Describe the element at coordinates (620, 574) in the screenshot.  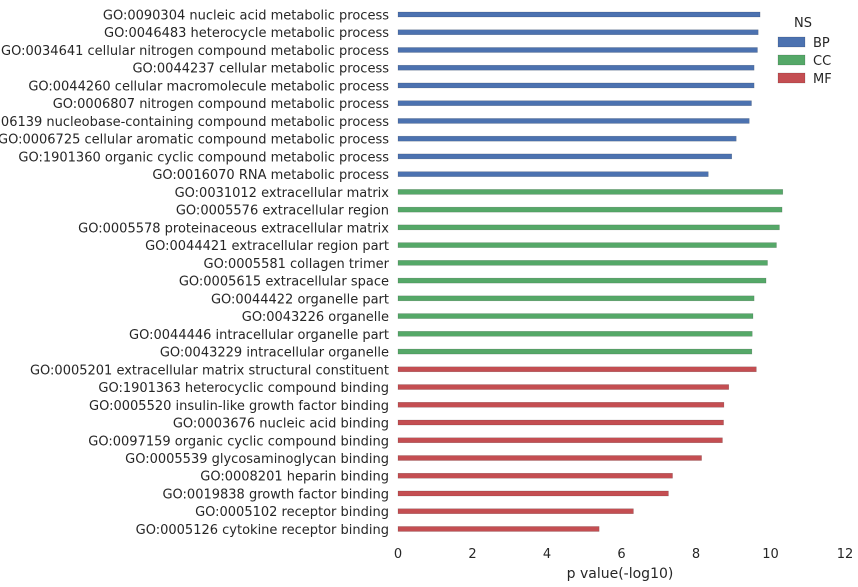
I see `x-axis-label: p value(-log10)` at that location.